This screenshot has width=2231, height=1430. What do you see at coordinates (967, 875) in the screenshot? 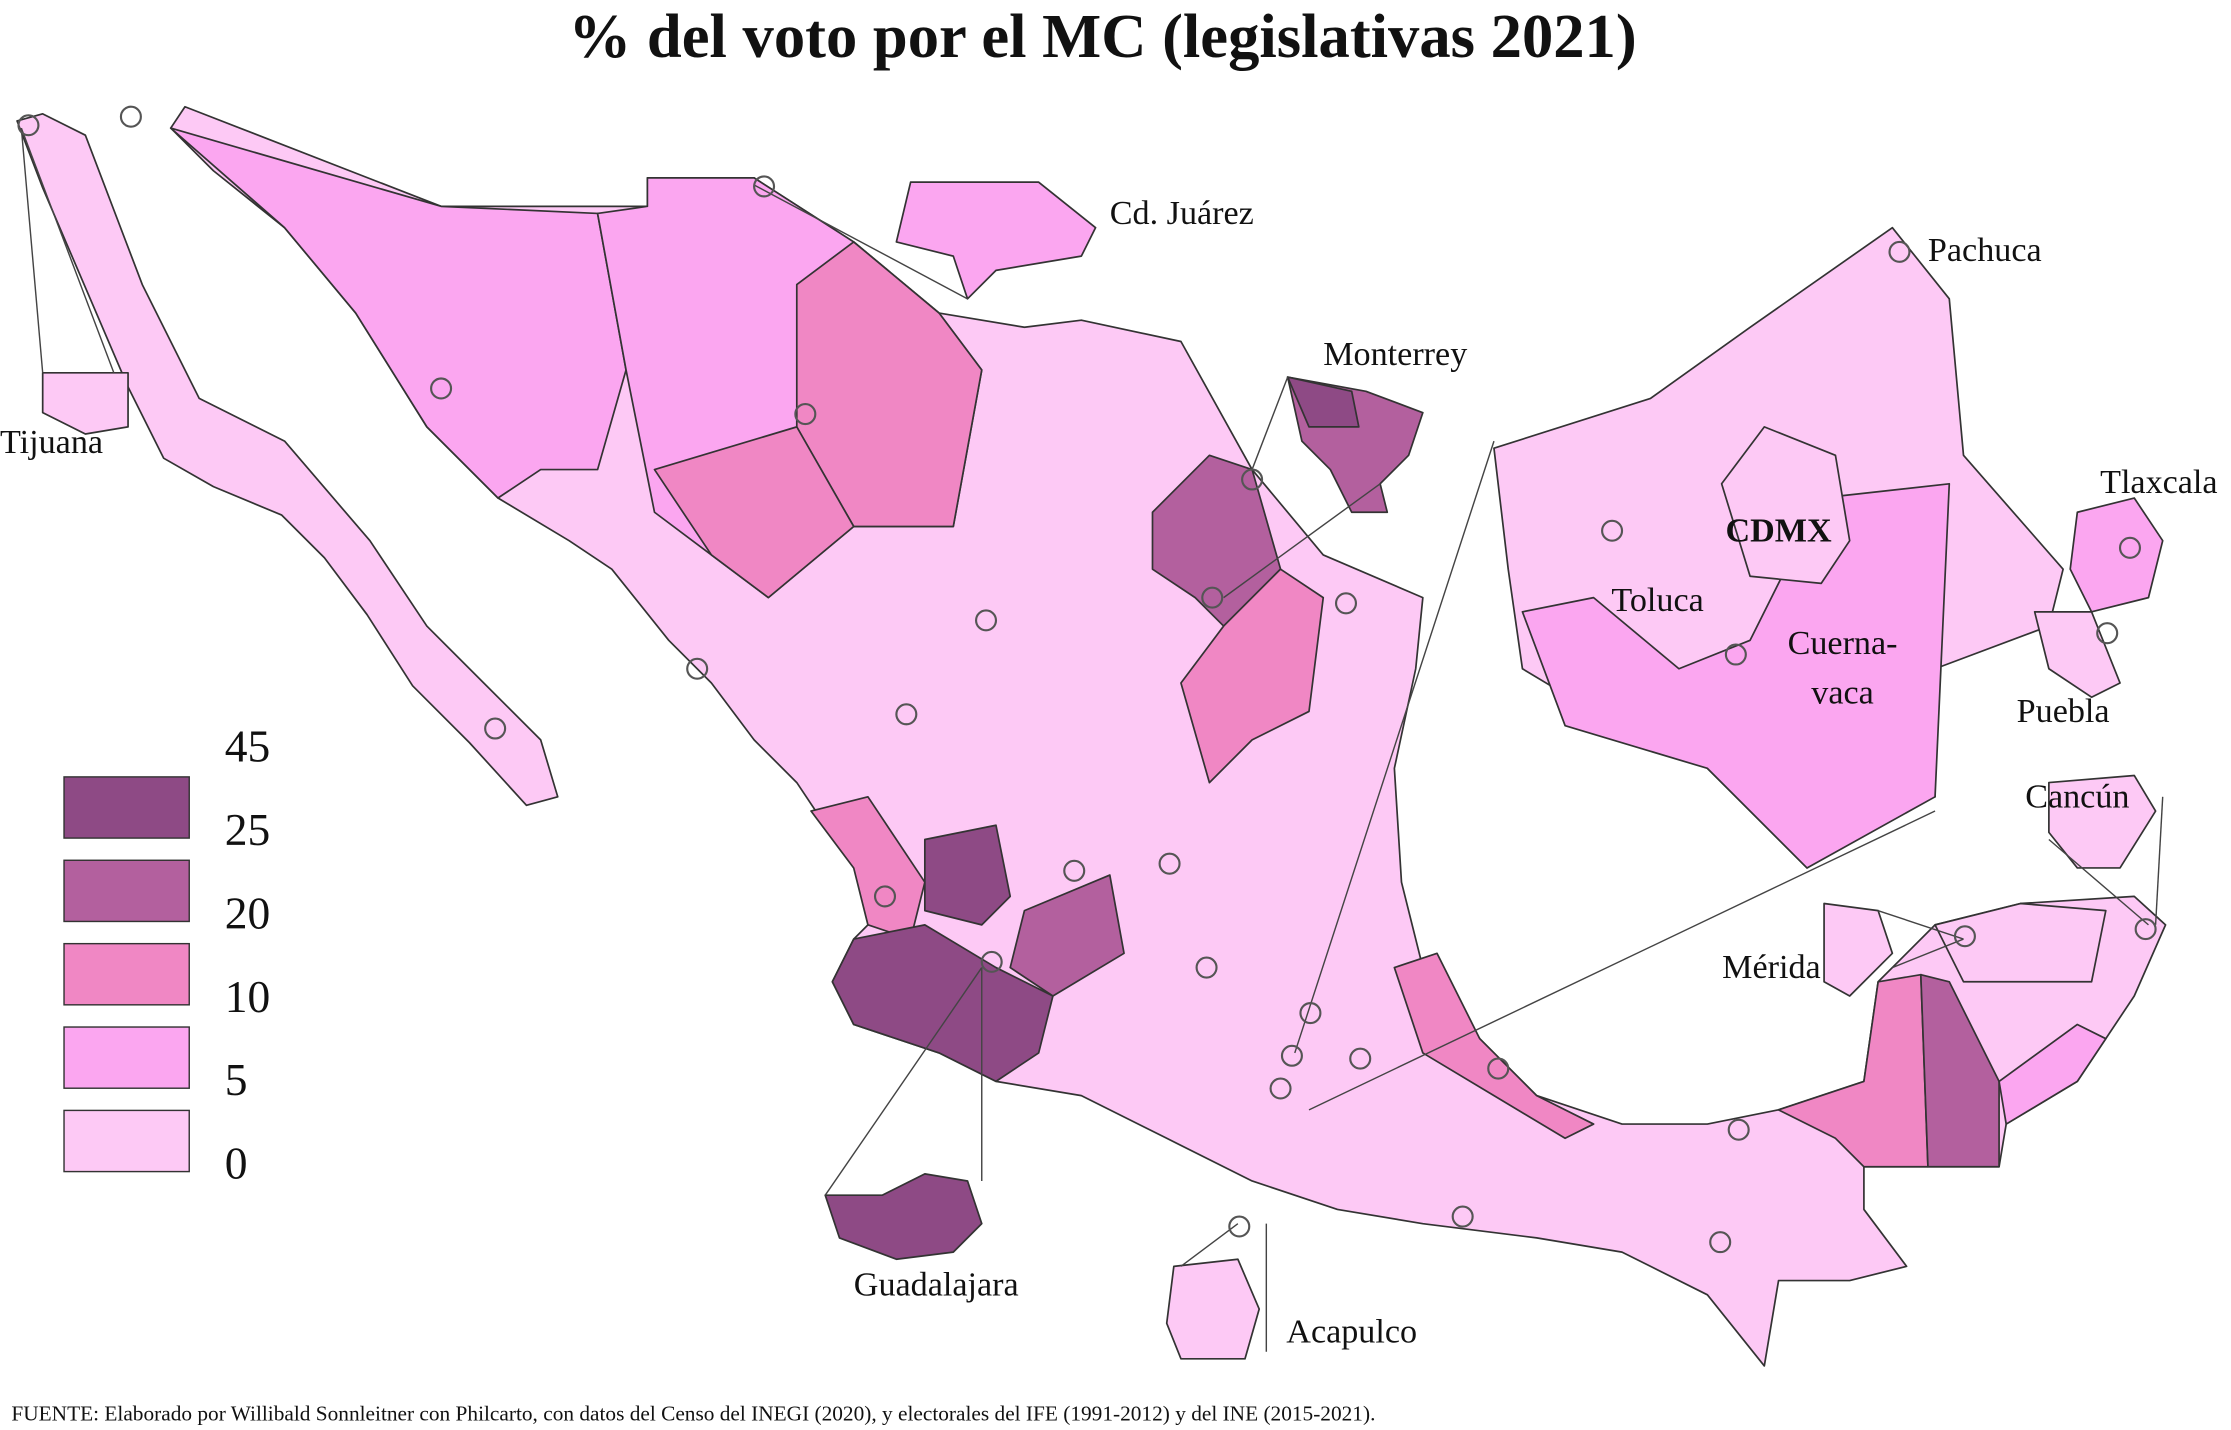
I see `jalisco-north` at bounding box center [967, 875].